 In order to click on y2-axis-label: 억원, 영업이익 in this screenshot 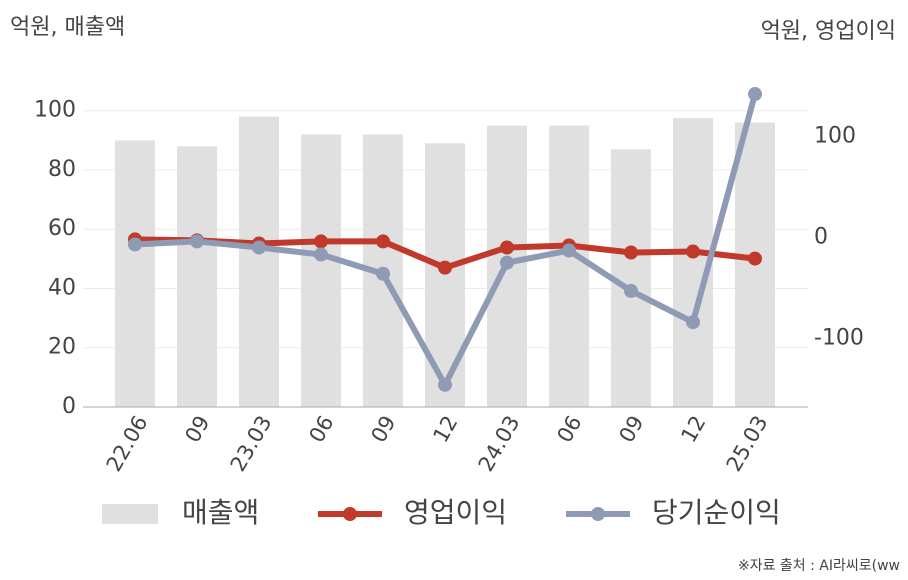, I will do `click(828, 31)`.